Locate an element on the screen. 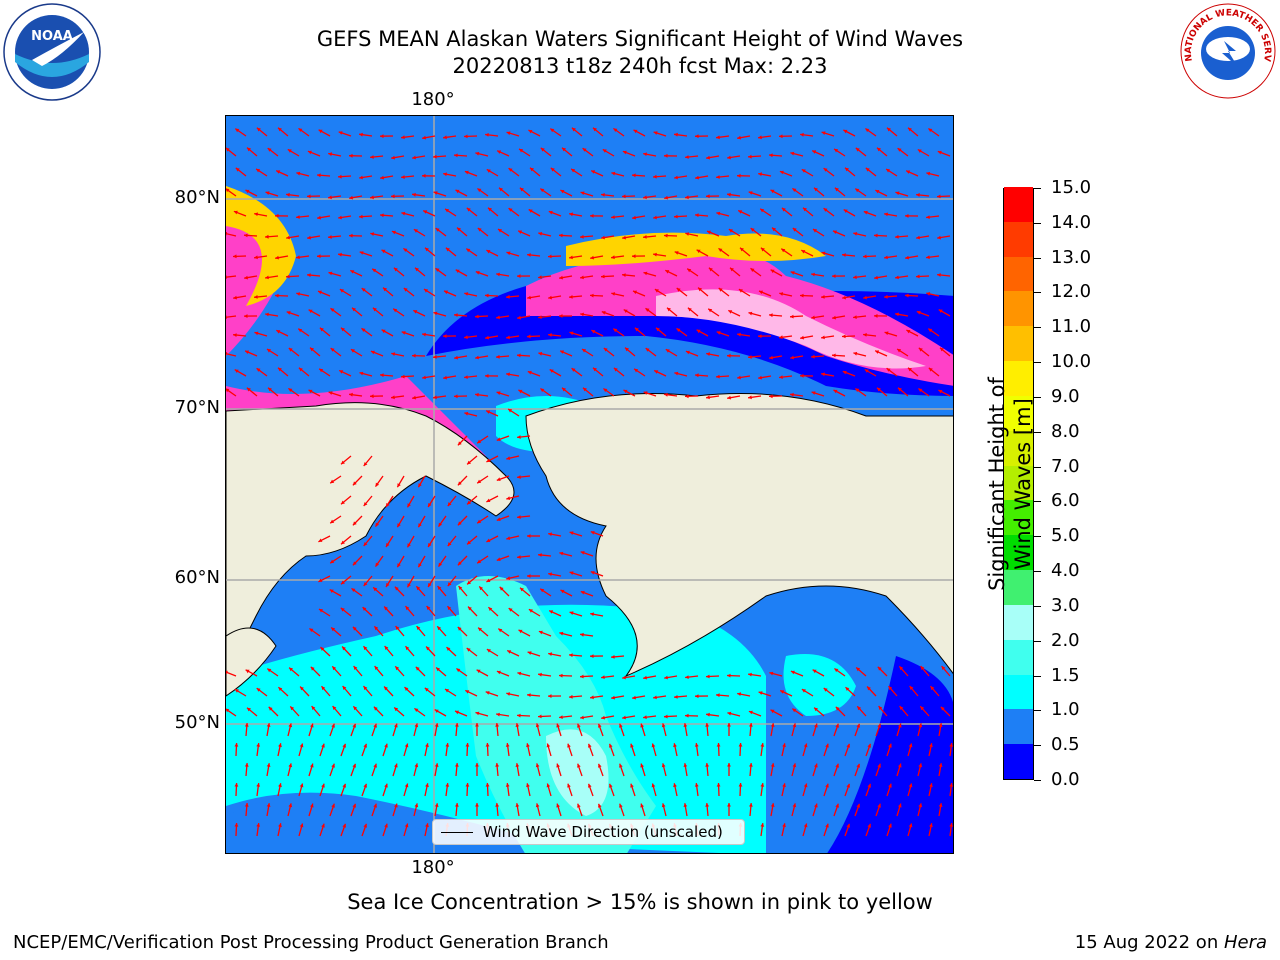 The height and width of the screenshot is (960, 1280). noaa-logo: NOAA is located at coordinates (52, 52).